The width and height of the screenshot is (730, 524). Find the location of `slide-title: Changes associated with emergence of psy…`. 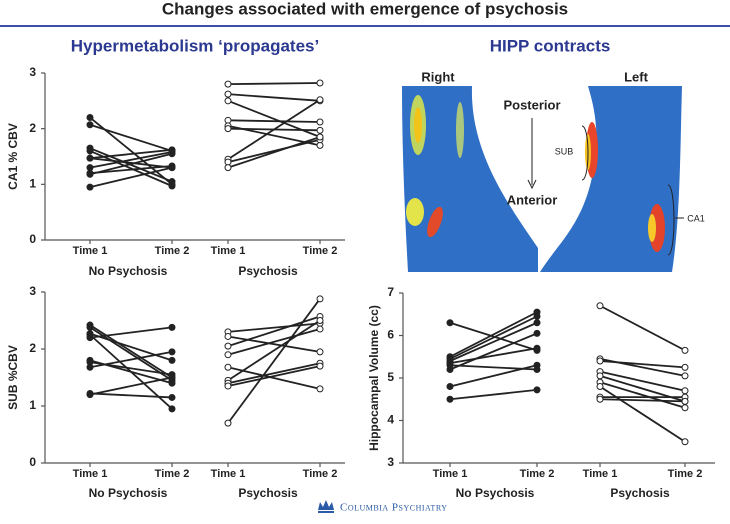

slide-title: Changes associated with emergence of psy… is located at coordinates (365, 9).